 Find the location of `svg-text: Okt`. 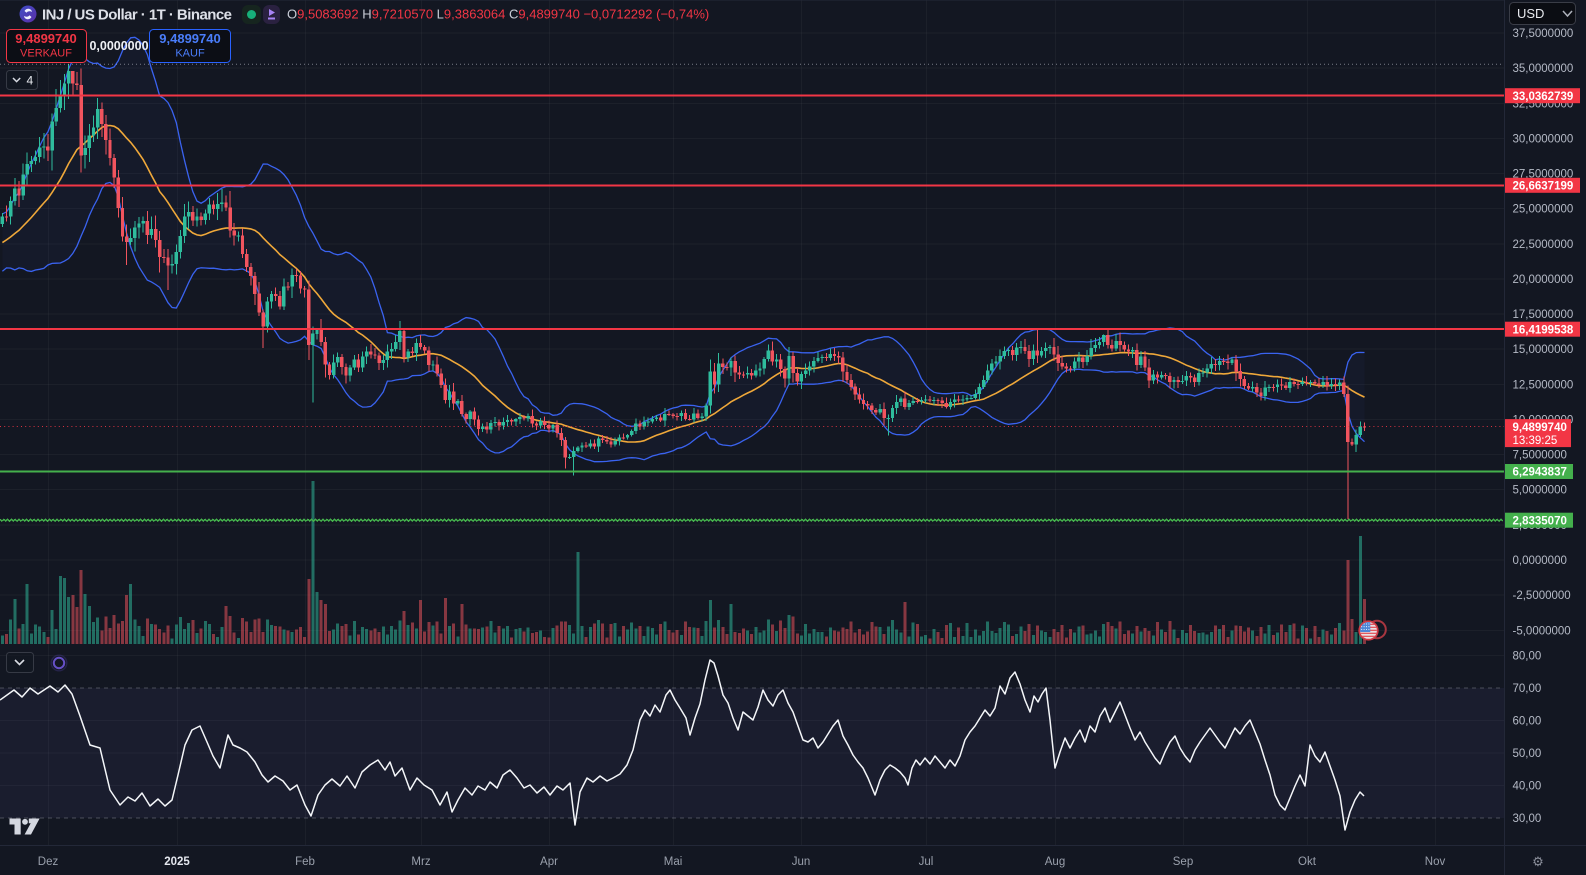

svg-text: Okt is located at coordinates (1307, 862).